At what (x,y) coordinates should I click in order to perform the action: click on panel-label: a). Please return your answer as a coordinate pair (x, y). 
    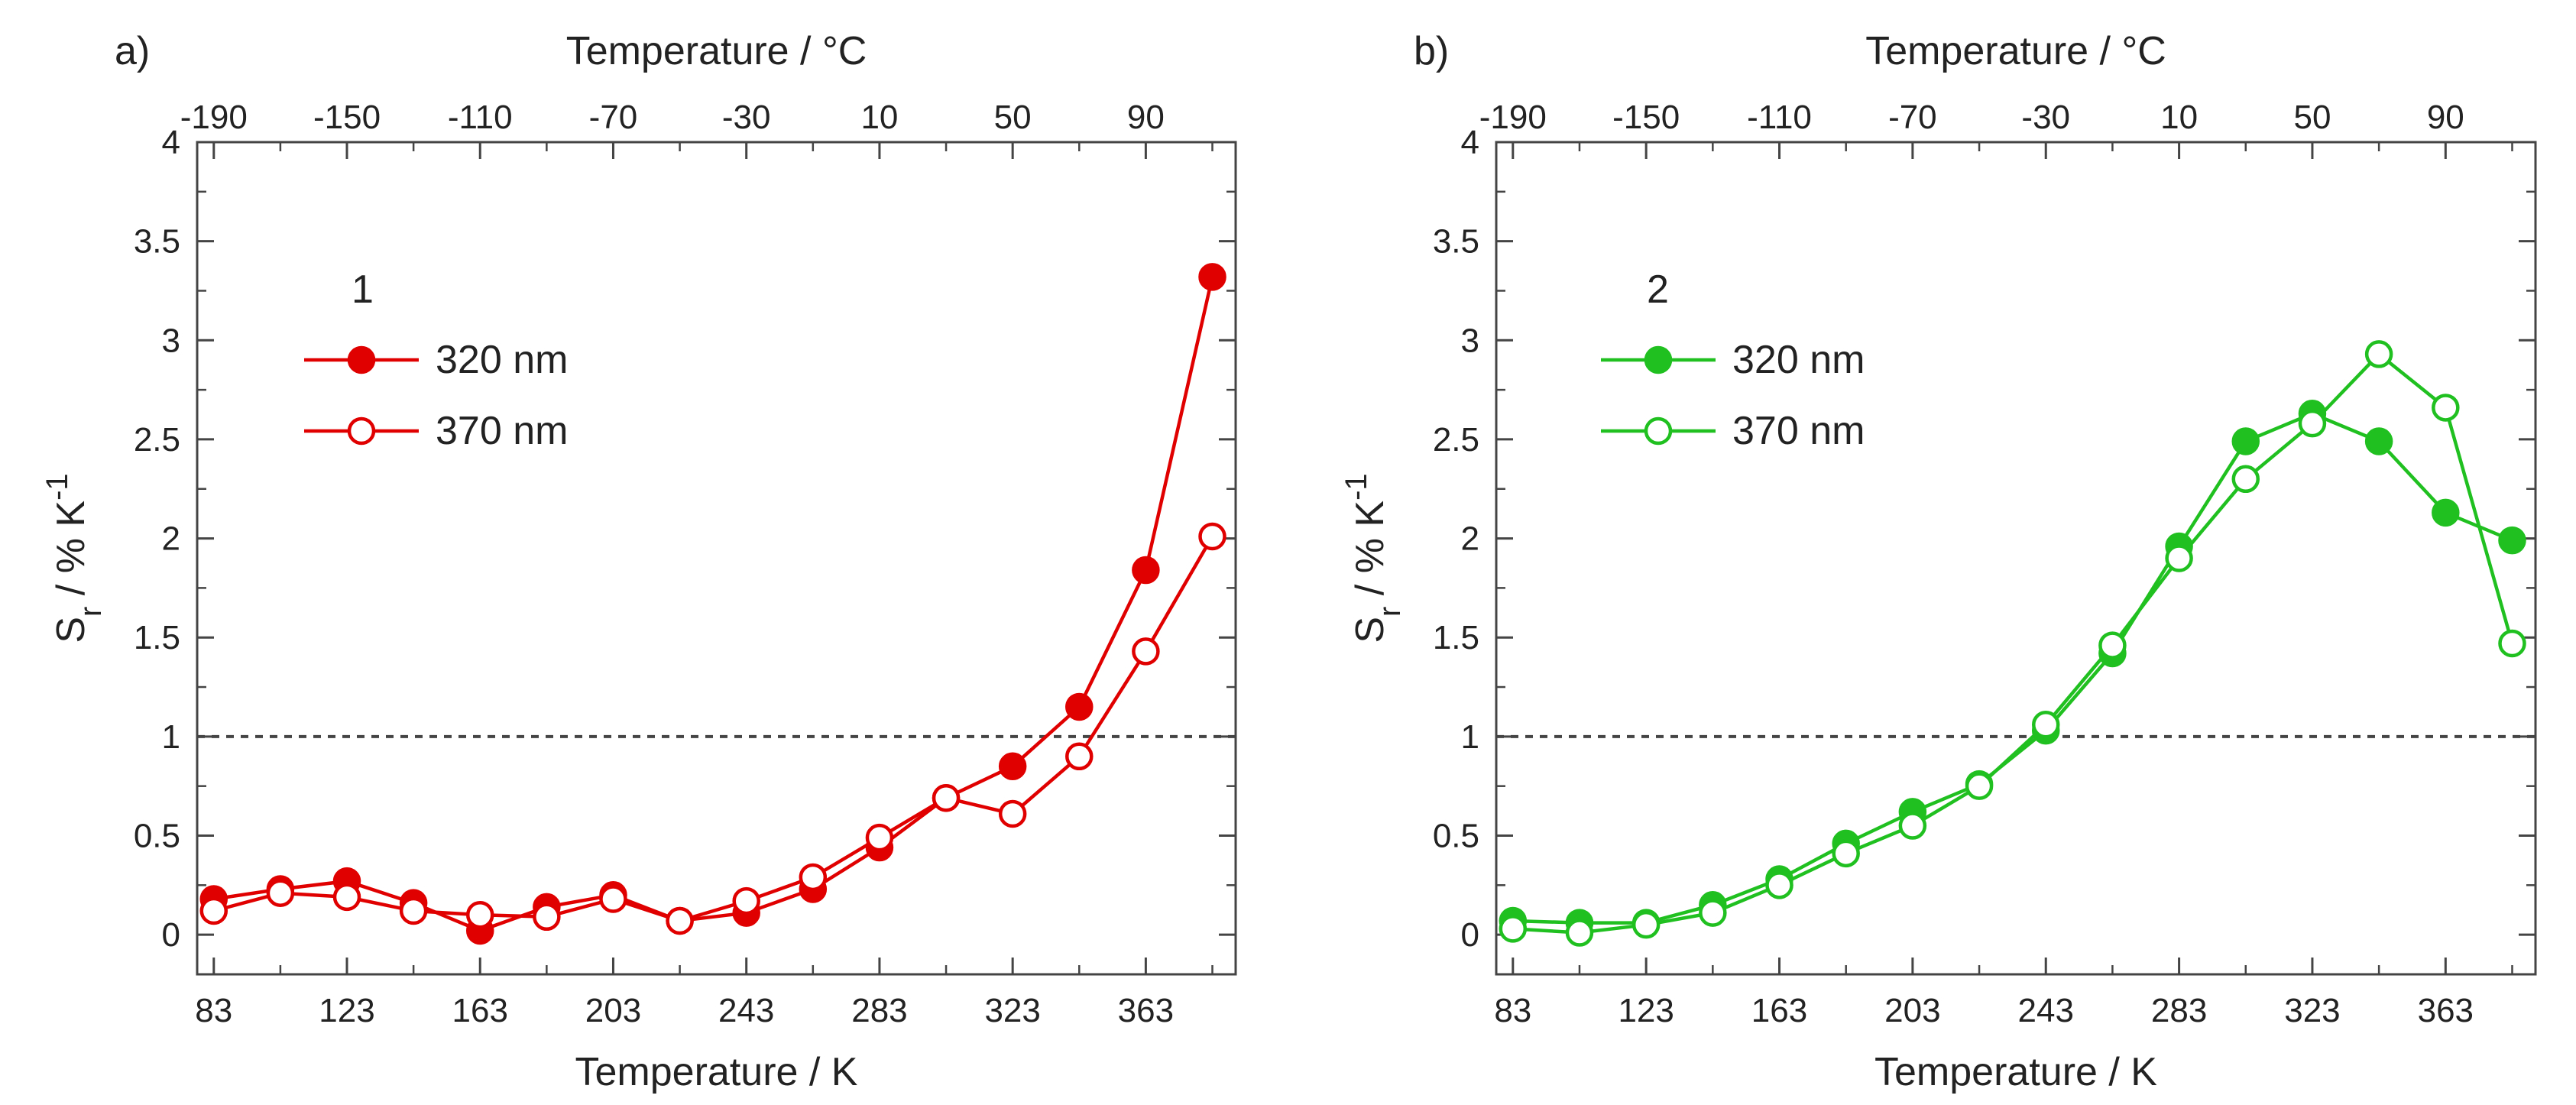
    Looking at the image, I should click on (132, 51).